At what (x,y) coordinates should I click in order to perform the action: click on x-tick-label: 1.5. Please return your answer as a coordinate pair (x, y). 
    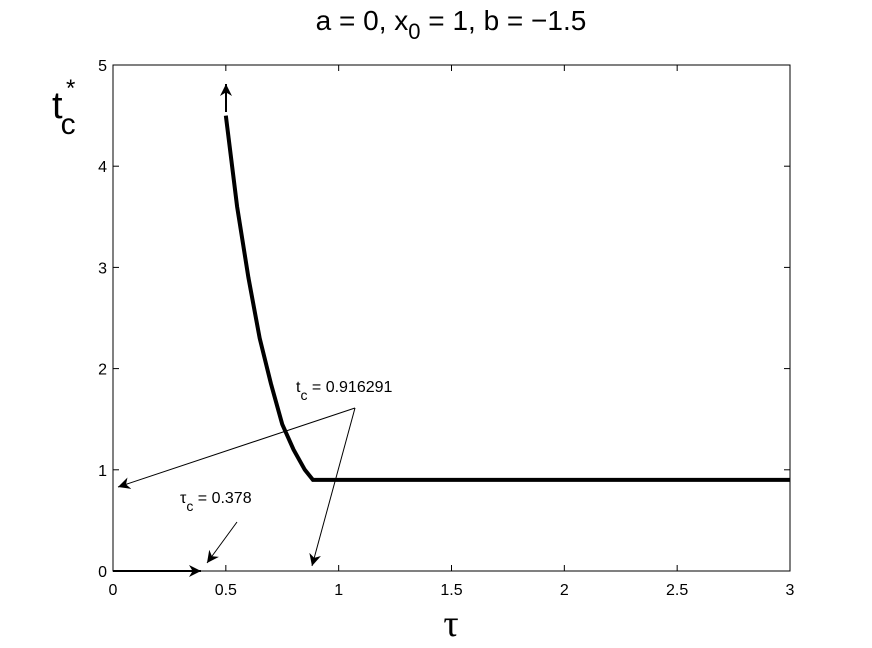
    Looking at the image, I should click on (451, 590).